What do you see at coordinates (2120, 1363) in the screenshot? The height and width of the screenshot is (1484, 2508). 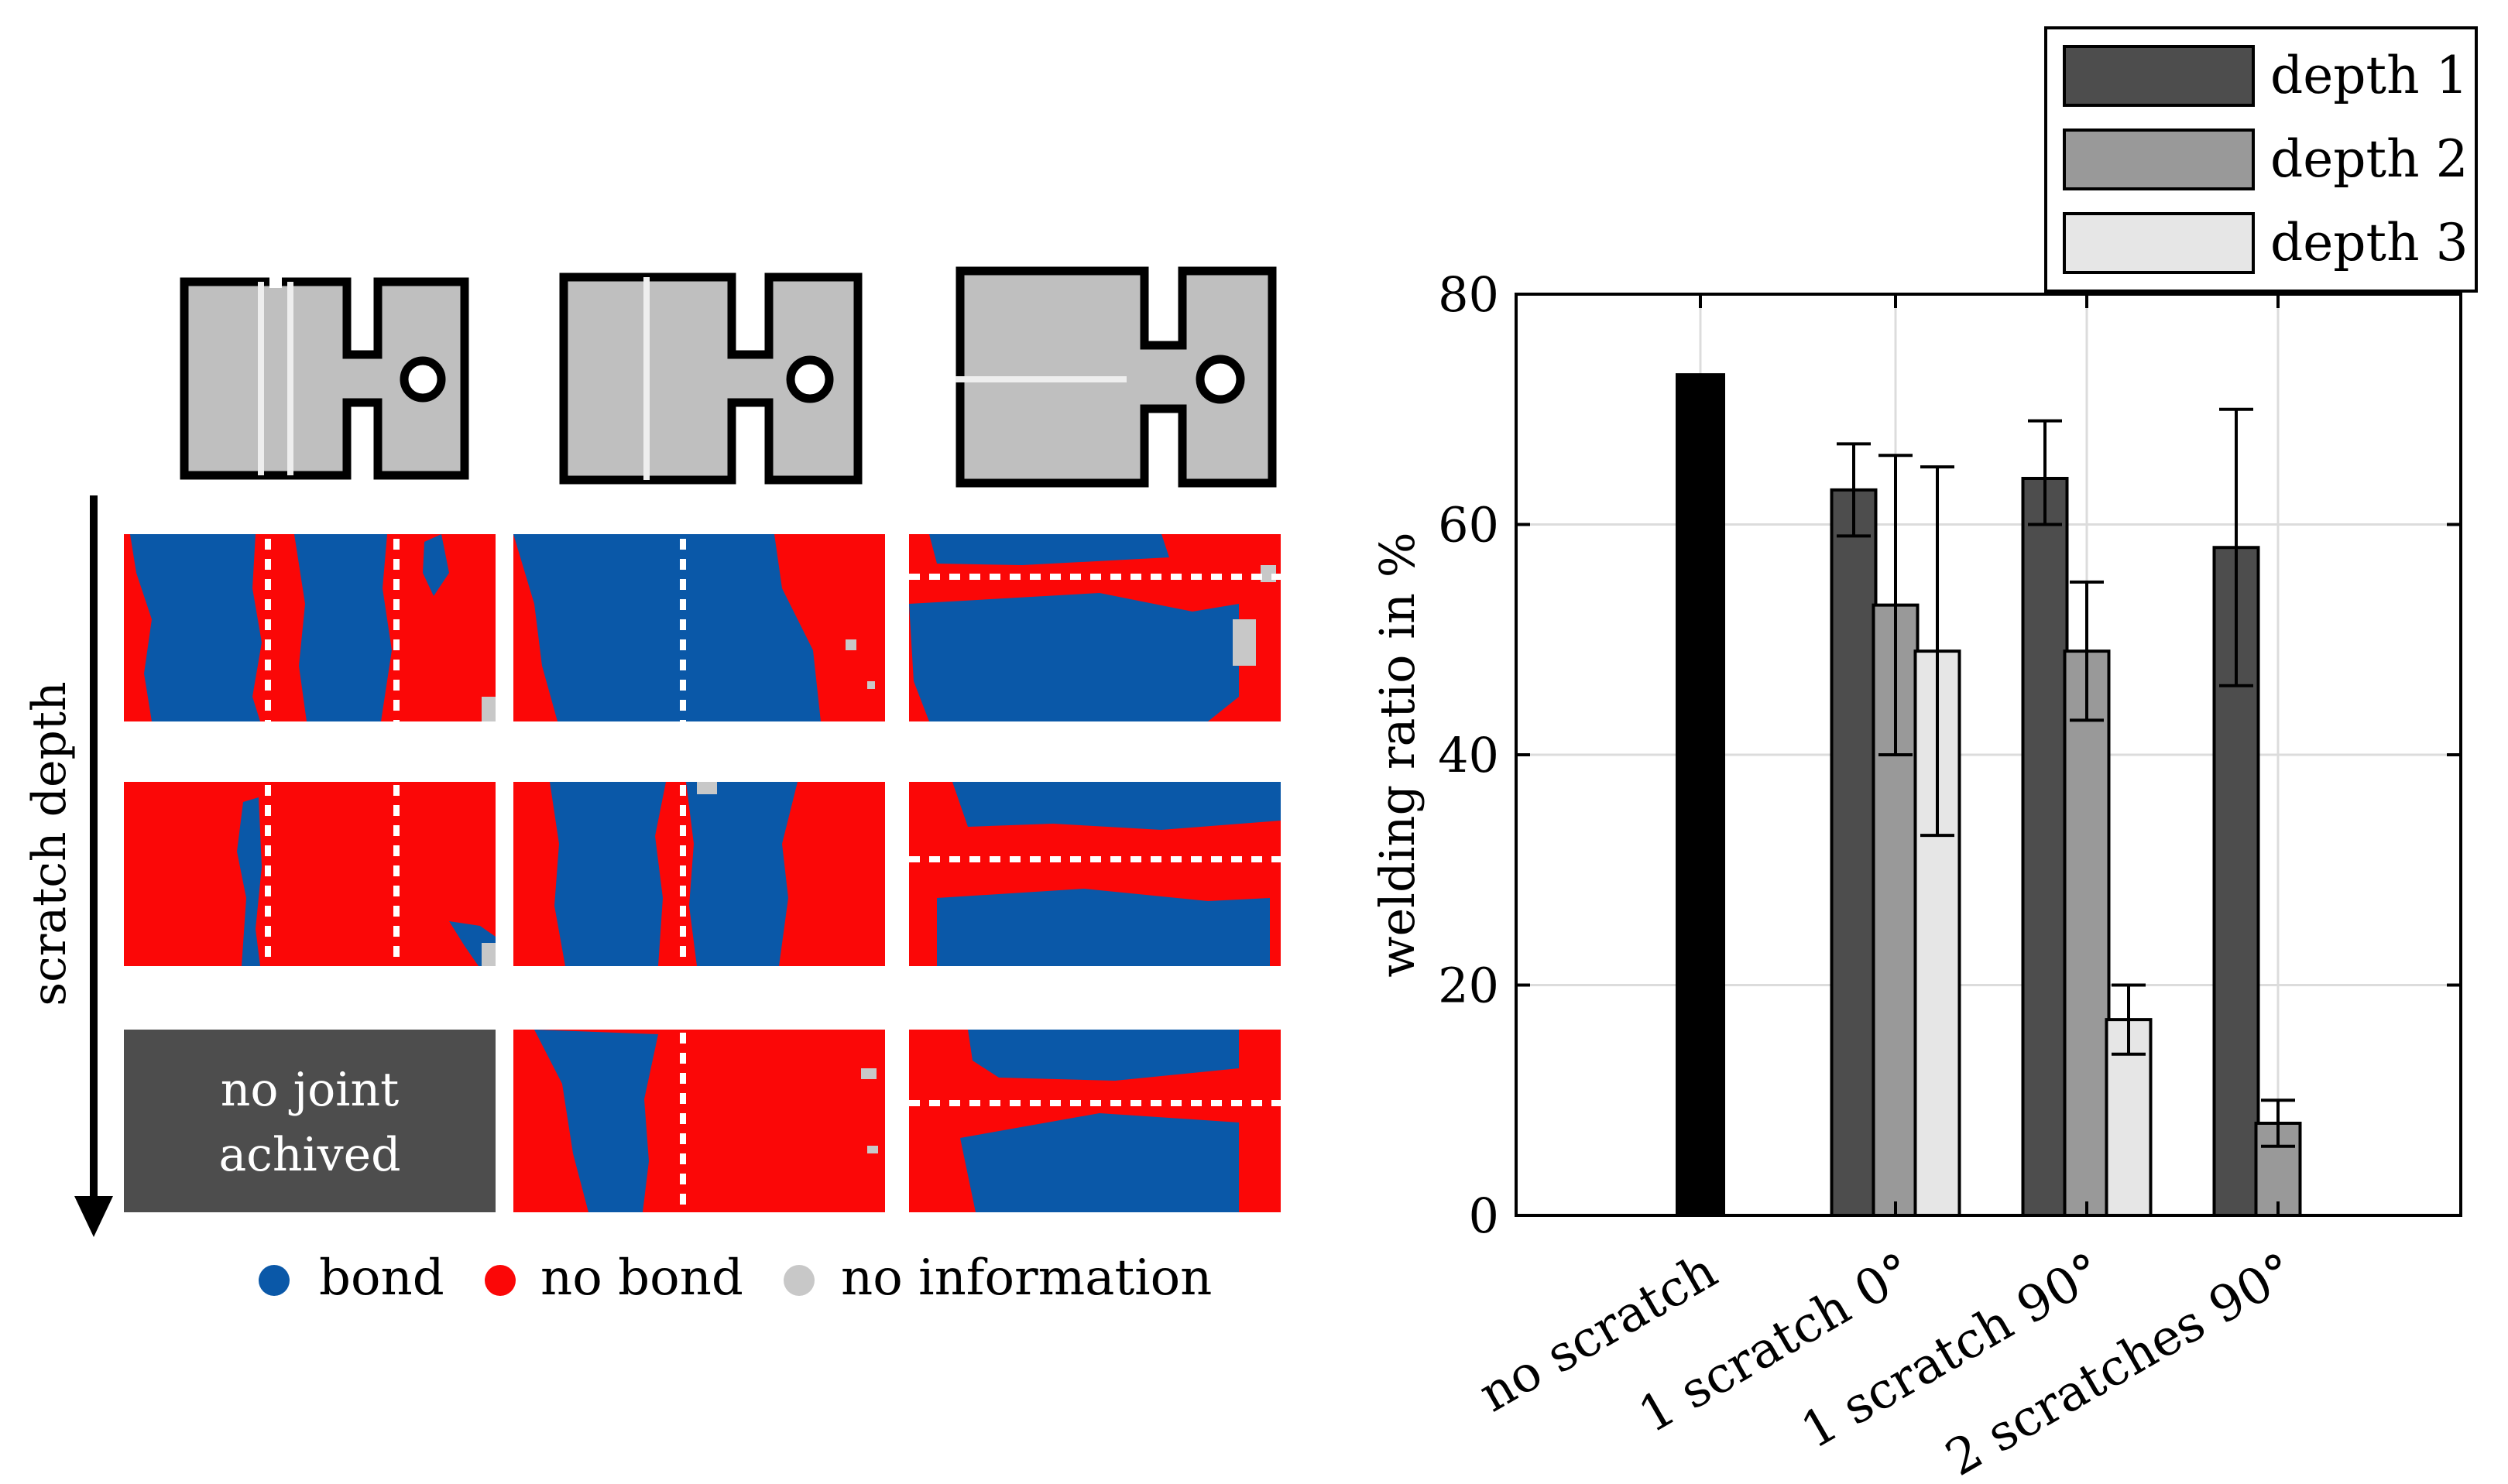 I see `xtick-label-3: 2 scratches 90°` at bounding box center [2120, 1363].